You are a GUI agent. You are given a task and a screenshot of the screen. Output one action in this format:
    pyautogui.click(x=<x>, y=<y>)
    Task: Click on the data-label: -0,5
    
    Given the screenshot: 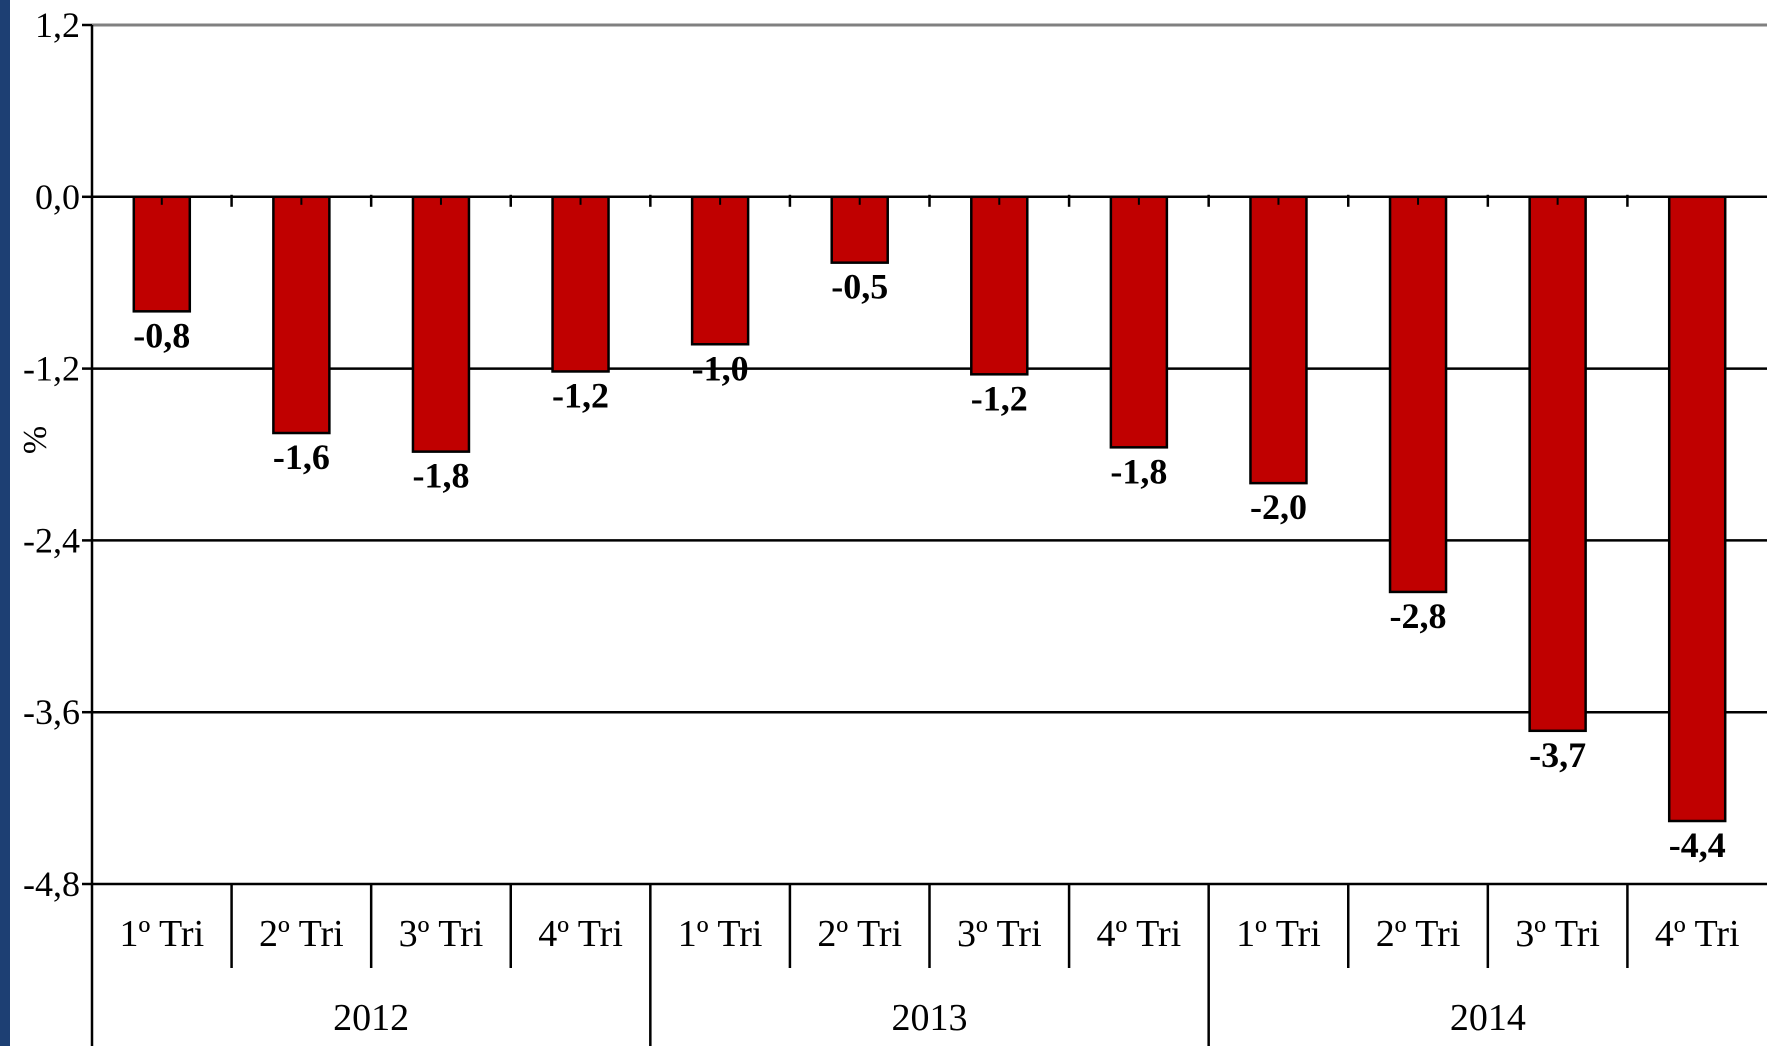 What is the action you would take?
    pyautogui.click(x=859, y=287)
    